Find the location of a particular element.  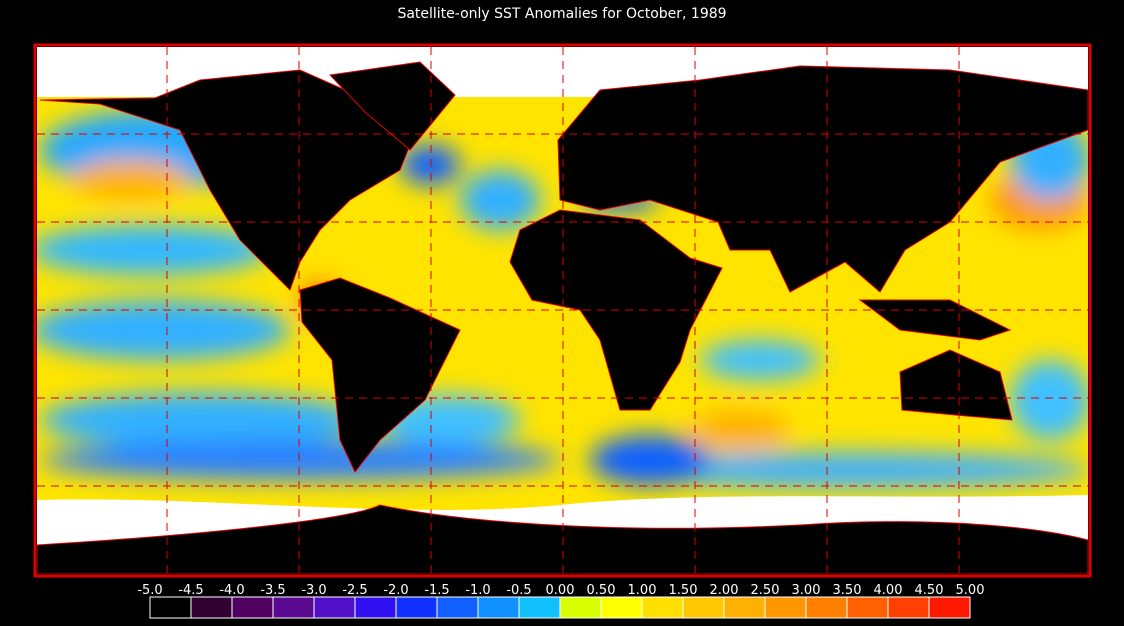

colorbar-label: 1.50 is located at coordinates (683, 590).